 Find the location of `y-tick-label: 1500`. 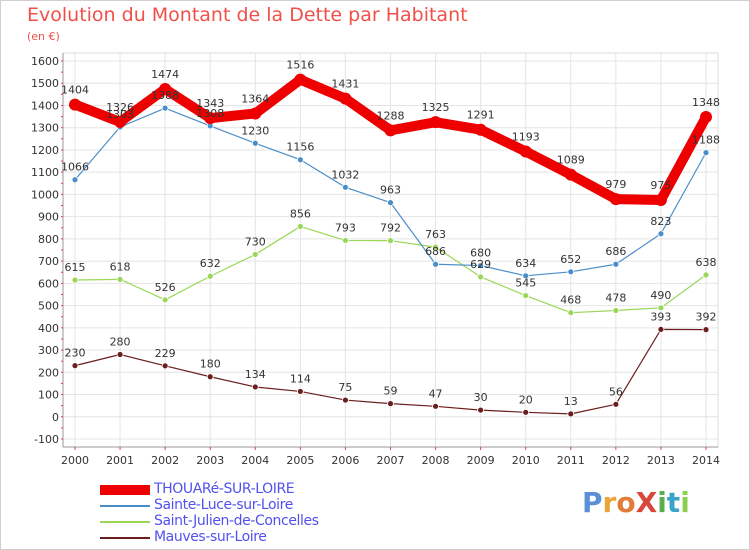

y-tick-label: 1500 is located at coordinates (45, 83).